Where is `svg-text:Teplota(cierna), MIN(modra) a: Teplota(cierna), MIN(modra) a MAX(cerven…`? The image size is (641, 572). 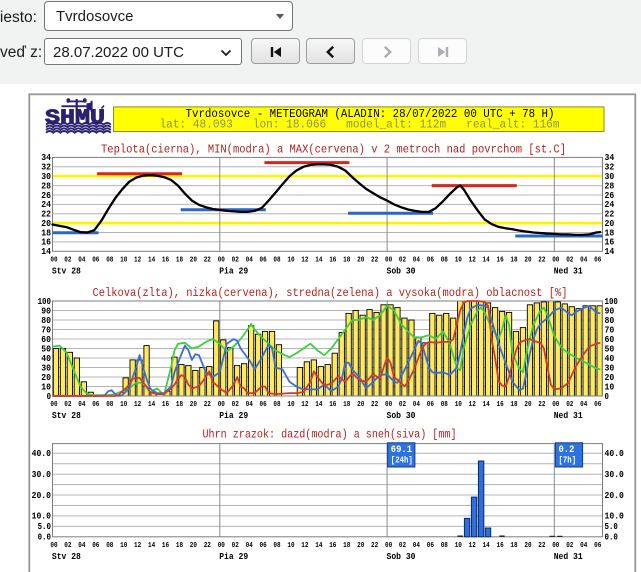 svg-text:Teplota(cierna), MIN(modra) a: Teplota(cierna), MIN(modra) a MAX(cerven… is located at coordinates (333, 149).